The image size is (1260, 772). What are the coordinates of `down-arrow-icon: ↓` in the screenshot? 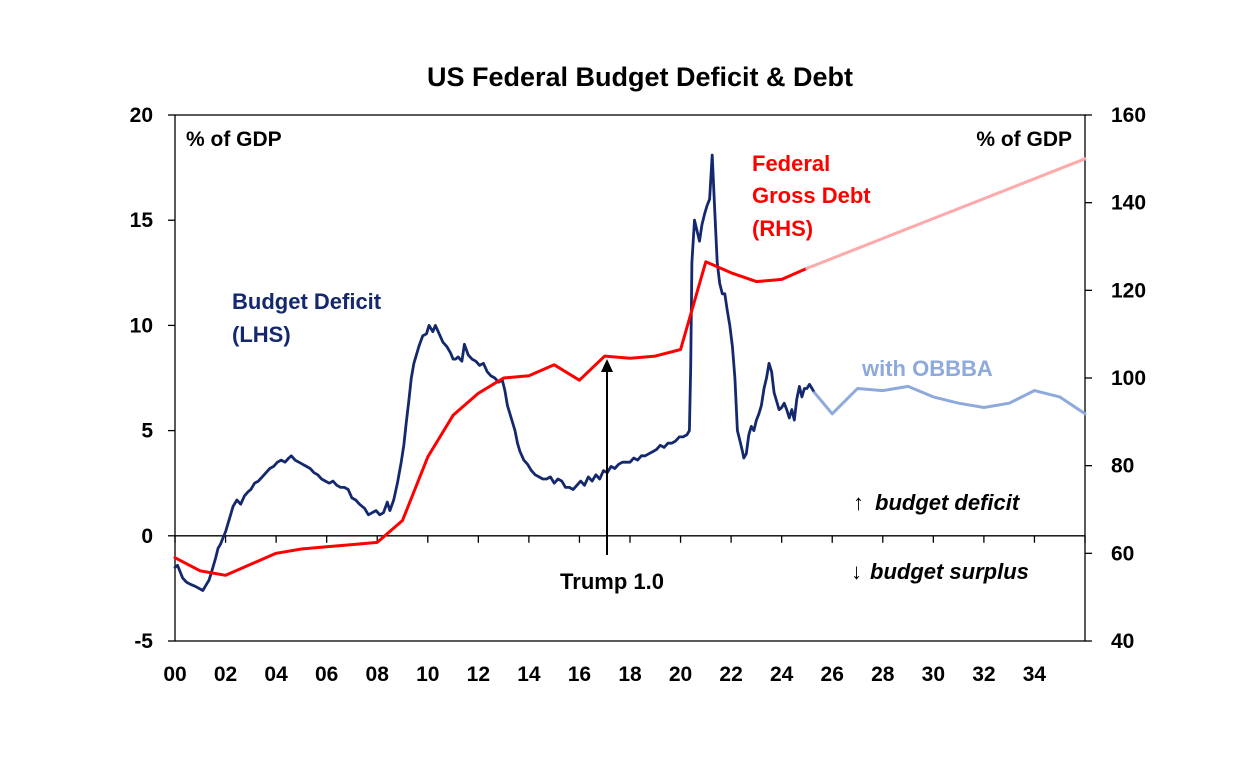 It's located at (856, 571).